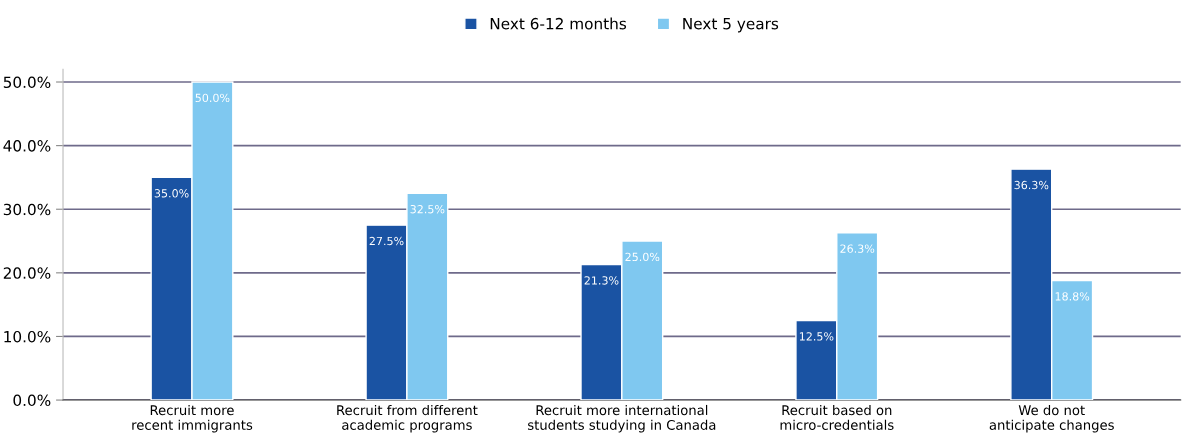 This screenshot has height=447, width=1189. What do you see at coordinates (837, 417) in the screenshot?
I see `x-tick-label: Recruit based on micro-credentials` at bounding box center [837, 417].